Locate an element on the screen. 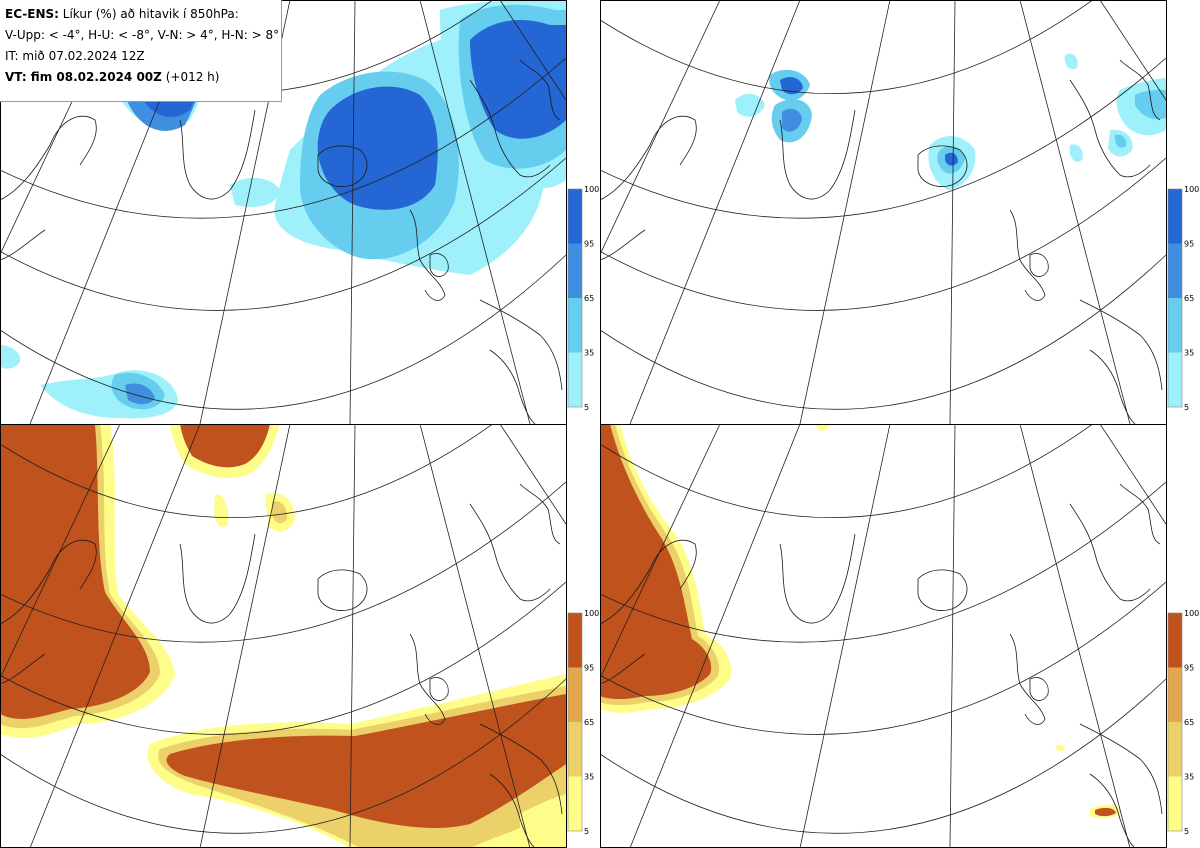 The image size is (1200, 848). map-title: Líkur (%) að hitavik í 850hPa: is located at coordinates (150, 14).